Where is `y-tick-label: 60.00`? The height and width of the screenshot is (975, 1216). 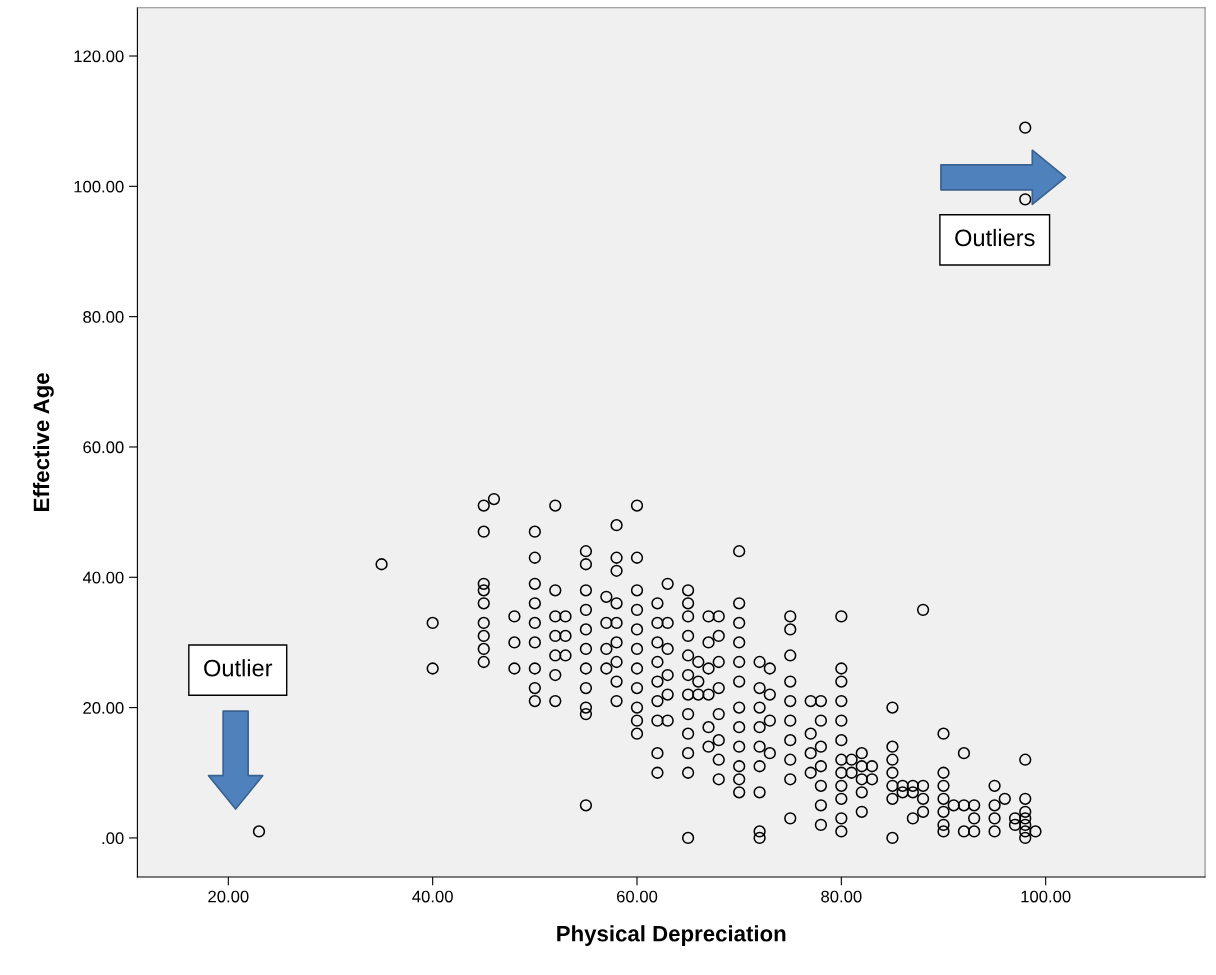 y-tick-label: 60.00 is located at coordinates (103, 447).